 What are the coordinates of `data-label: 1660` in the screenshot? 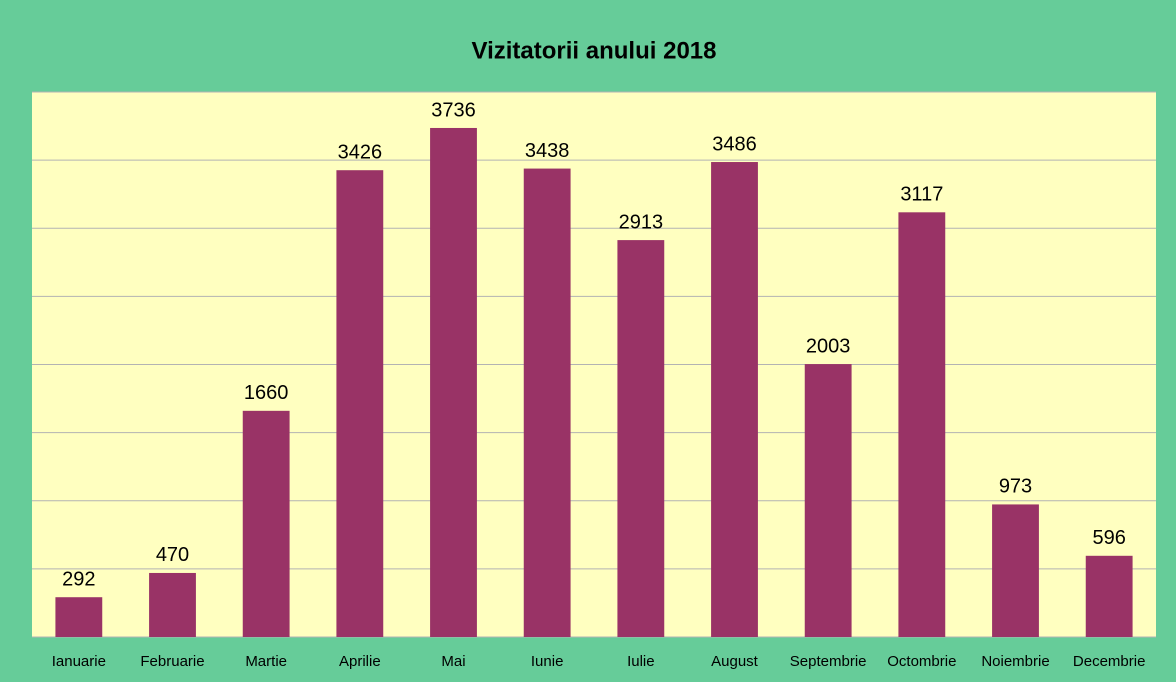 It's located at (266, 393).